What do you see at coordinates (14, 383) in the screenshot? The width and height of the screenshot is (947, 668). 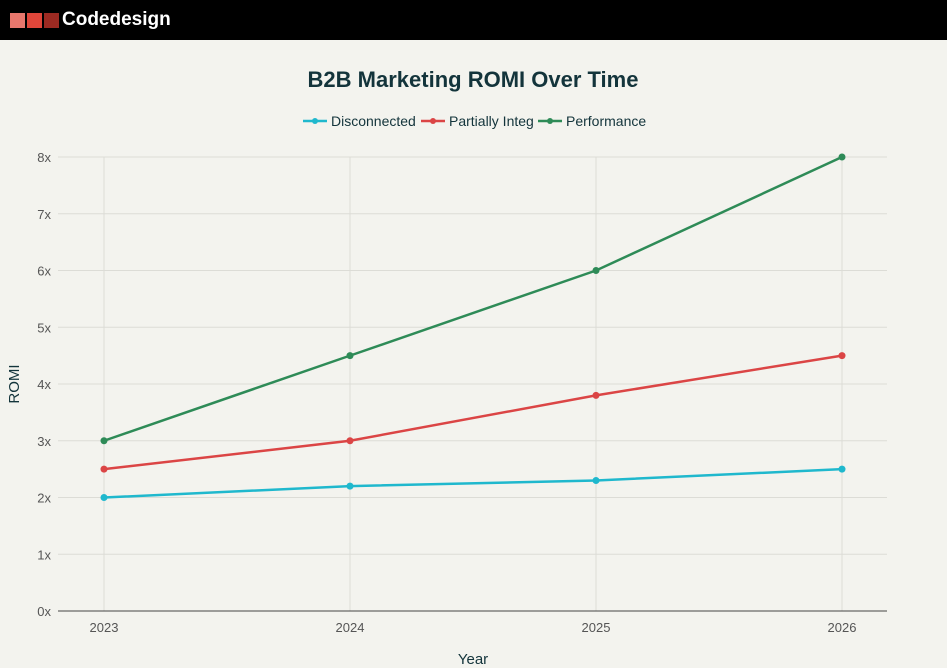 I see `y-axis-label: ROMI` at bounding box center [14, 383].